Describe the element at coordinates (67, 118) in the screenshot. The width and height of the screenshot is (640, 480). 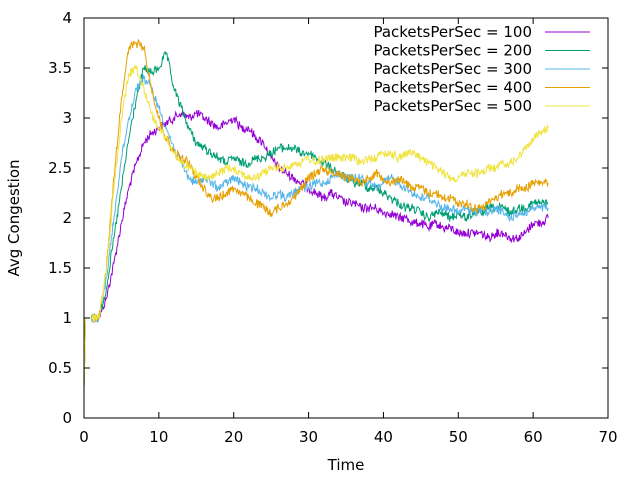
I see `y-tick-label: 3` at that location.